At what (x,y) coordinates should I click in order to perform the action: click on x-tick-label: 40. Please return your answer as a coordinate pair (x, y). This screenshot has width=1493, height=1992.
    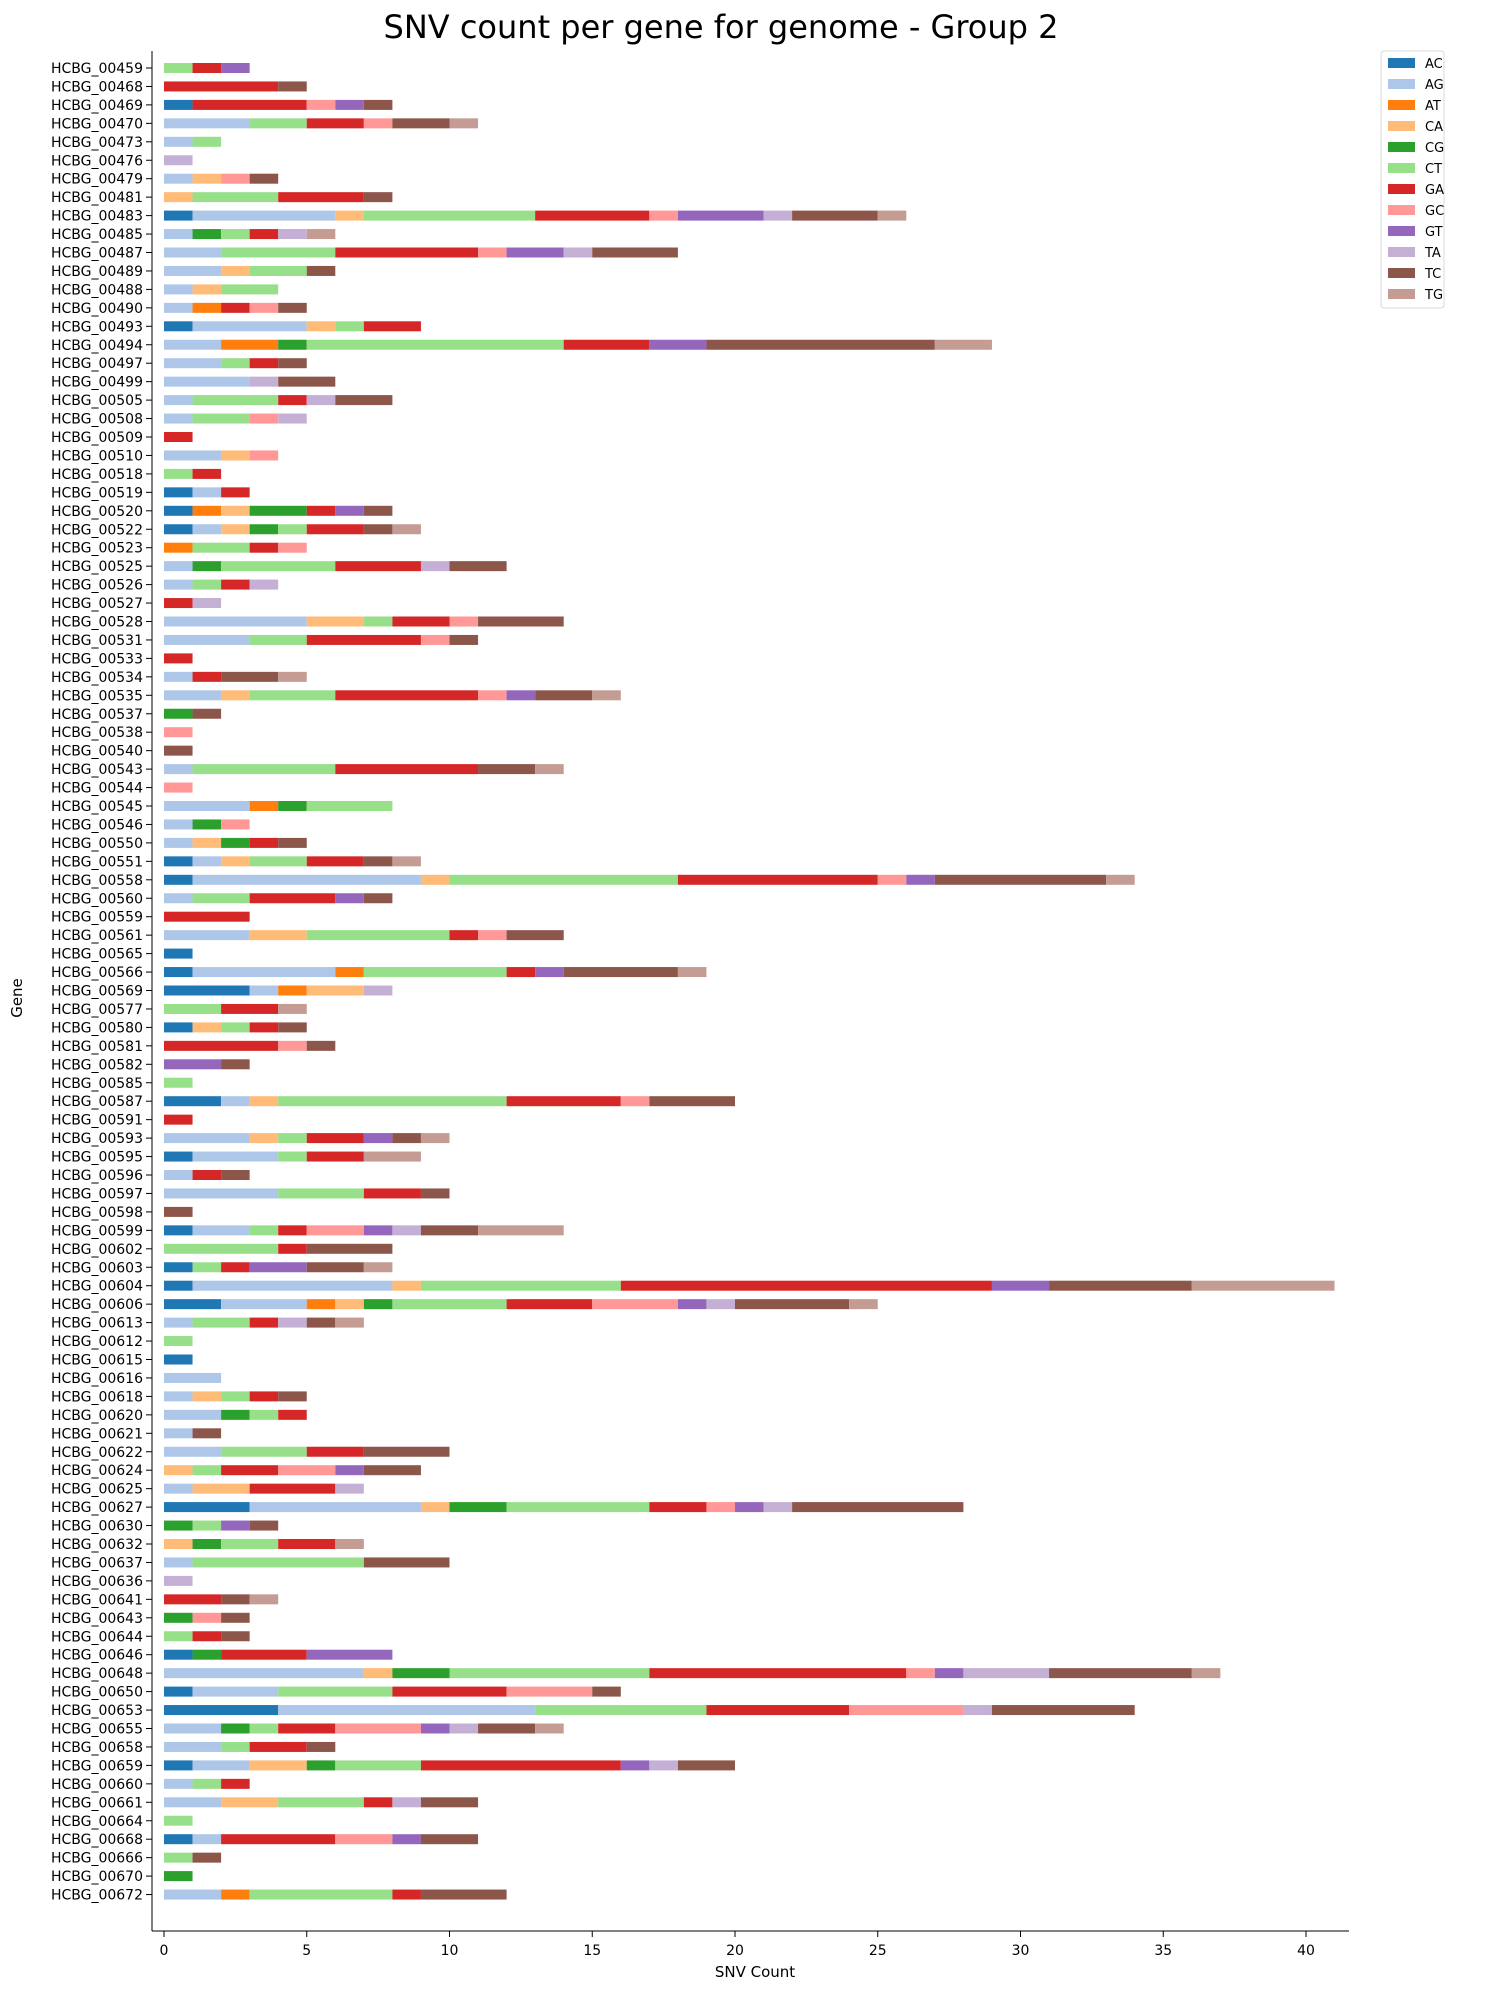
    Looking at the image, I should click on (1306, 1951).